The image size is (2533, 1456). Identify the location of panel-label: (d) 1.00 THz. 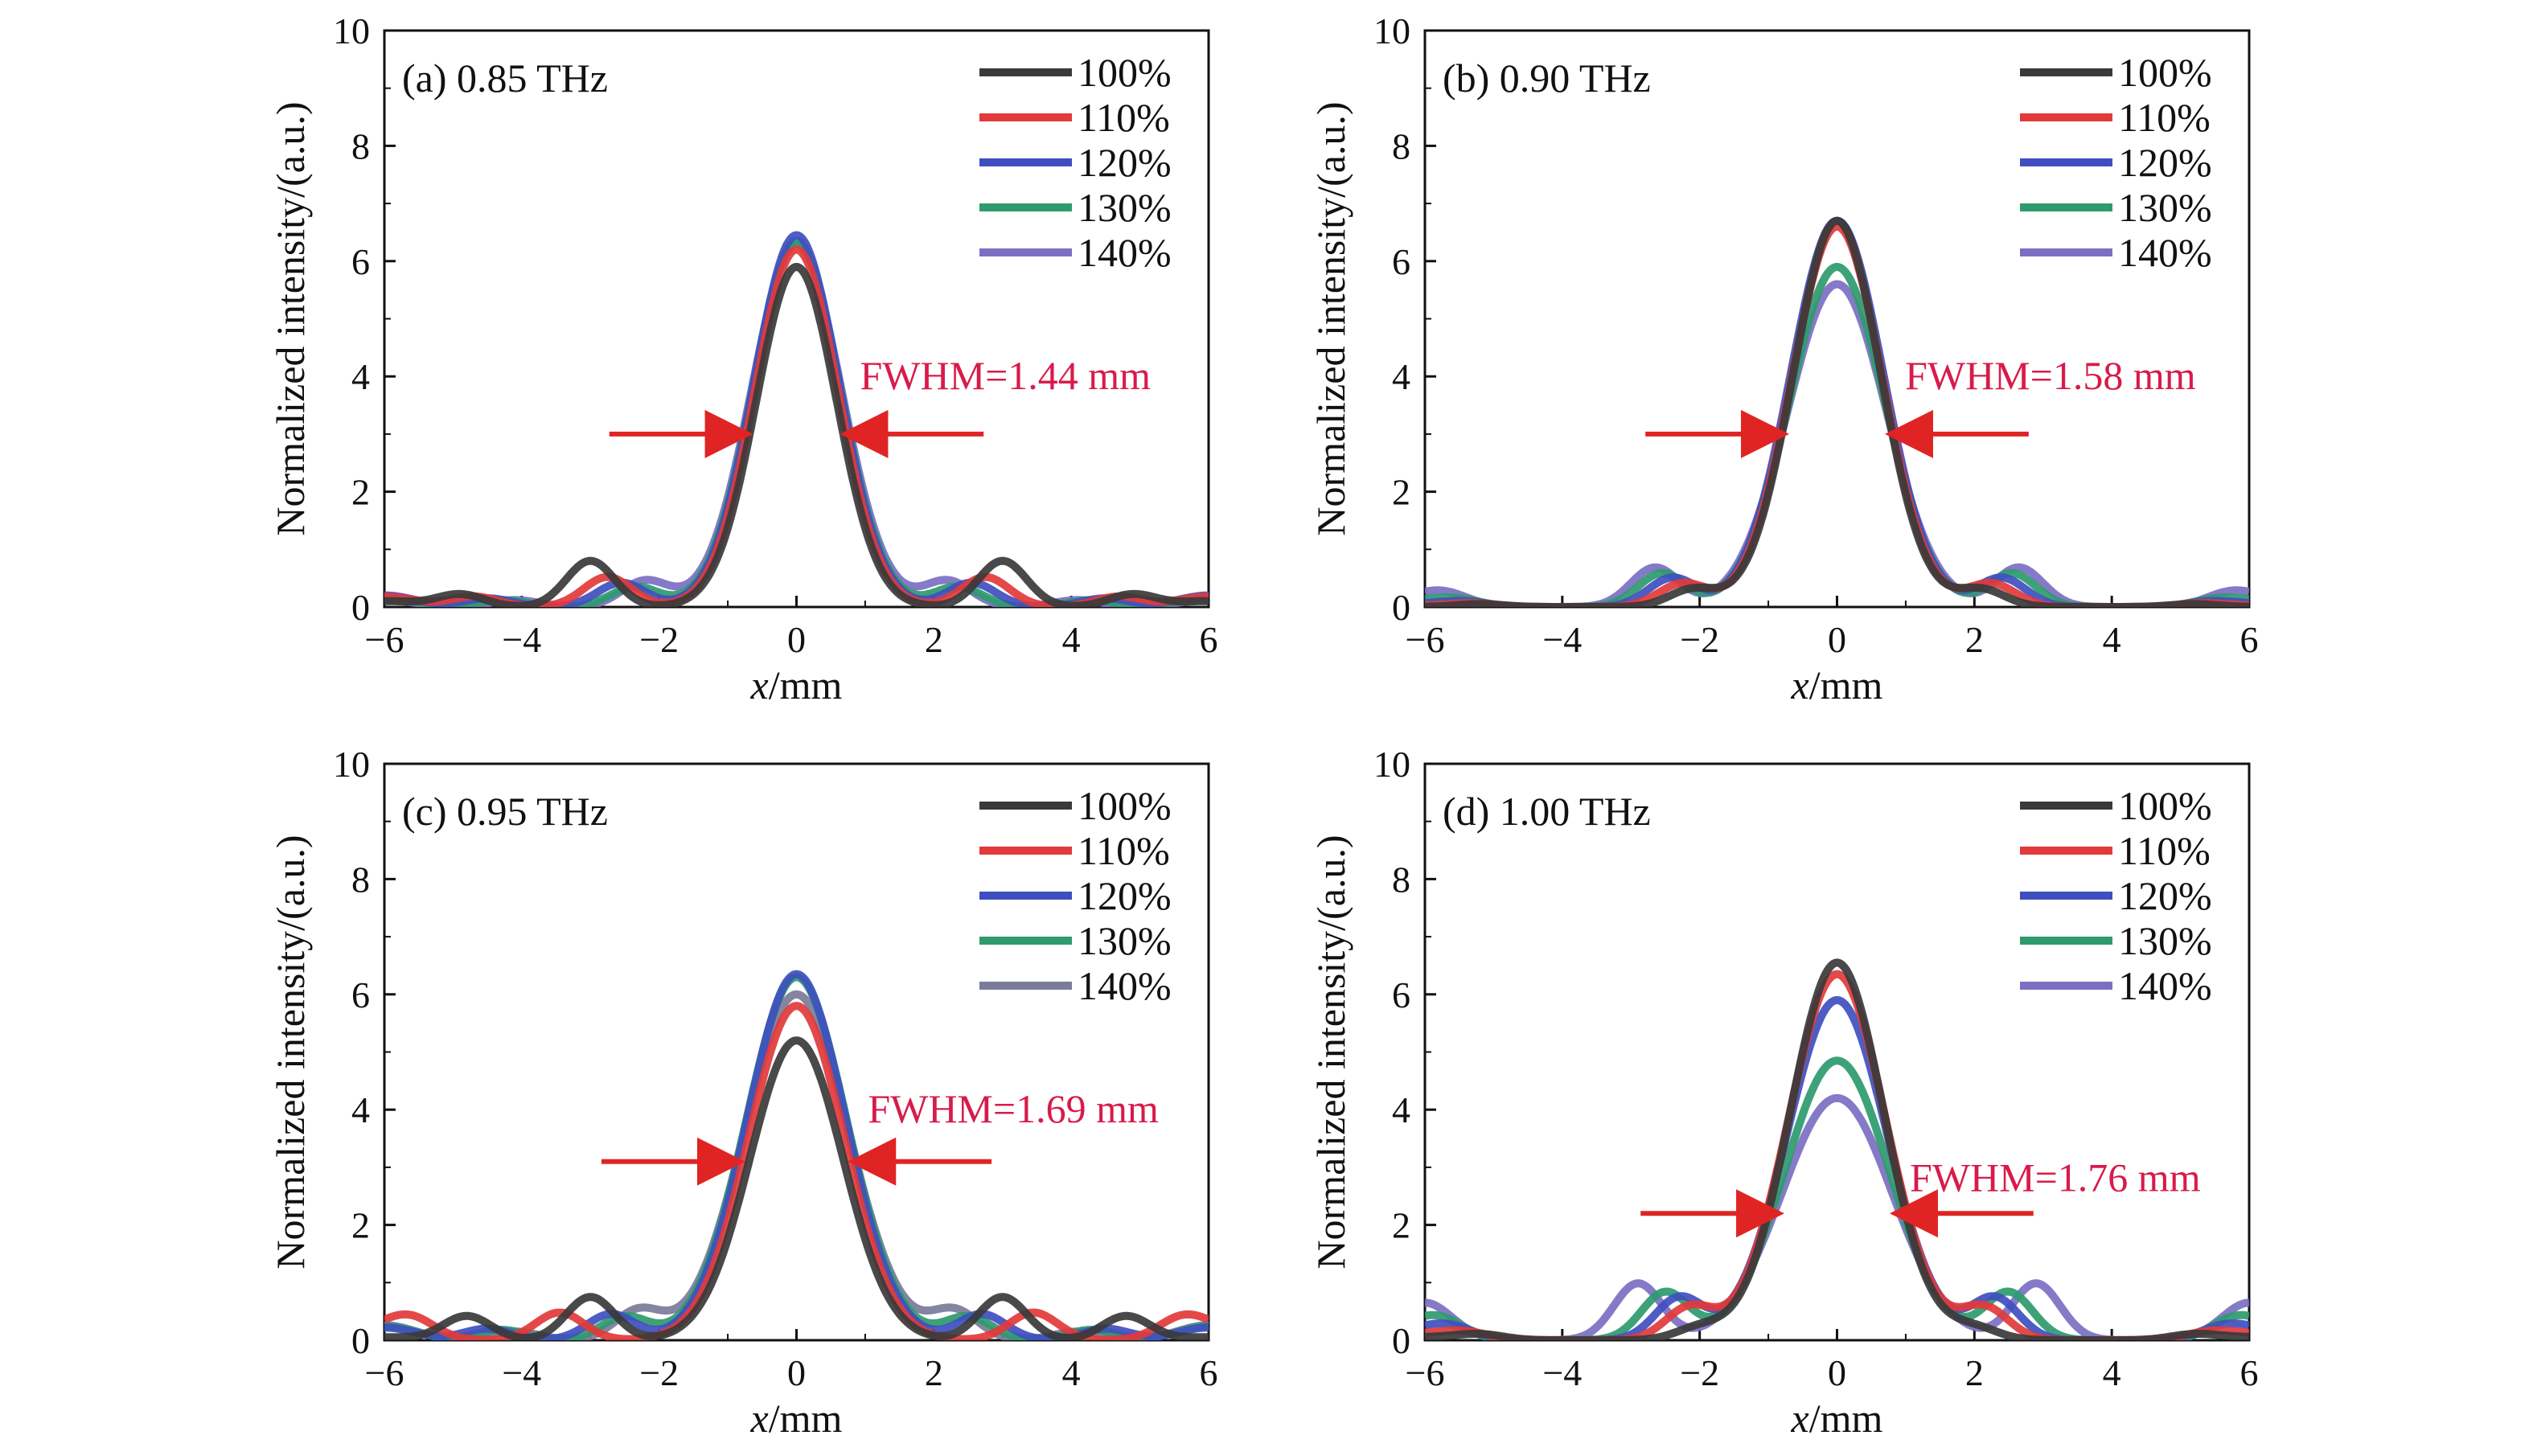
(1547, 811).